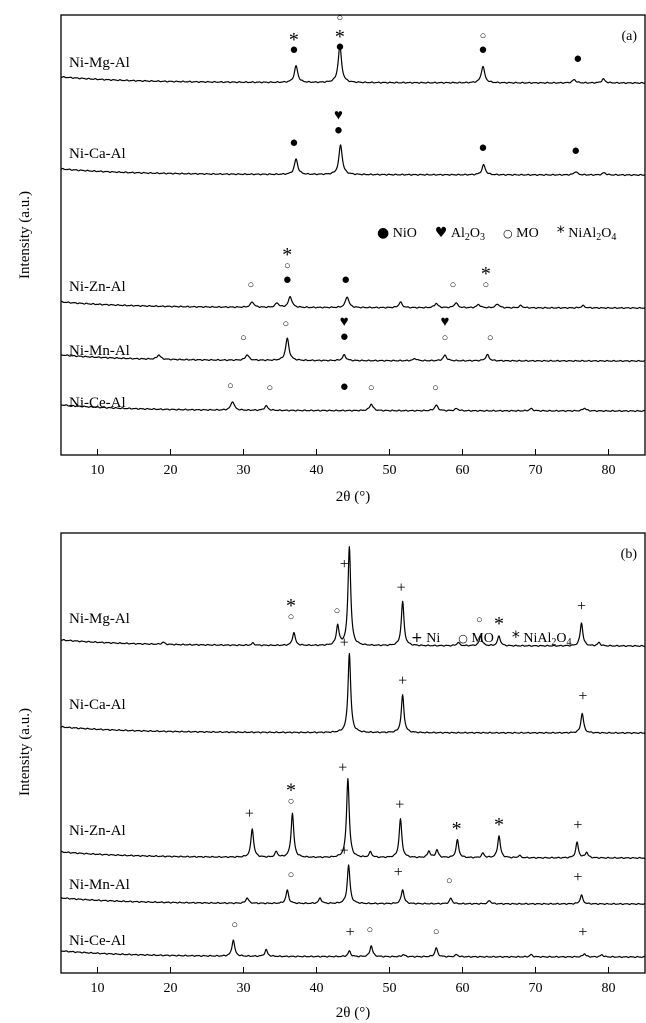 This screenshot has height=1023, width=646. What do you see at coordinates (353, 819) in the screenshot?
I see `xrd-trace-ni-zn-al` at bounding box center [353, 819].